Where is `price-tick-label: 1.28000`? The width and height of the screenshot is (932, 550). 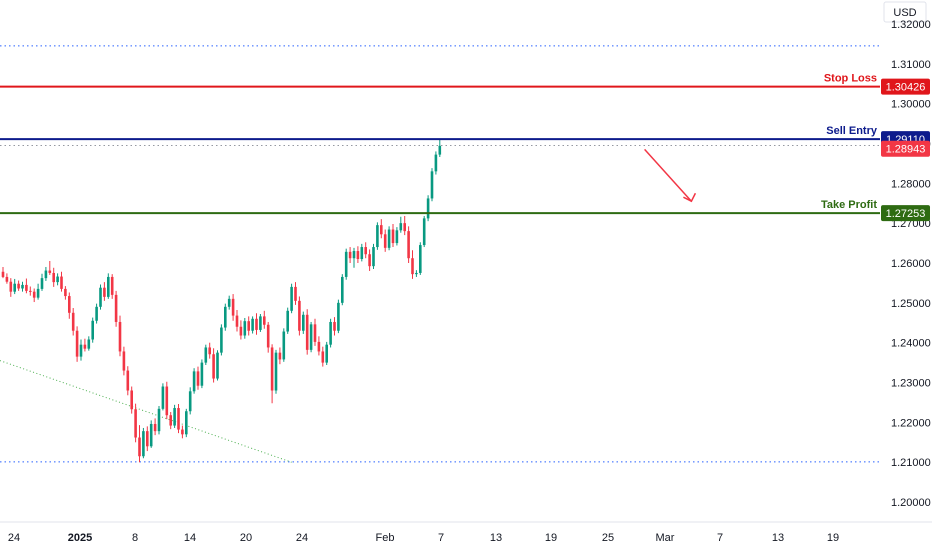 price-tick-label: 1.28000 is located at coordinates (911, 184).